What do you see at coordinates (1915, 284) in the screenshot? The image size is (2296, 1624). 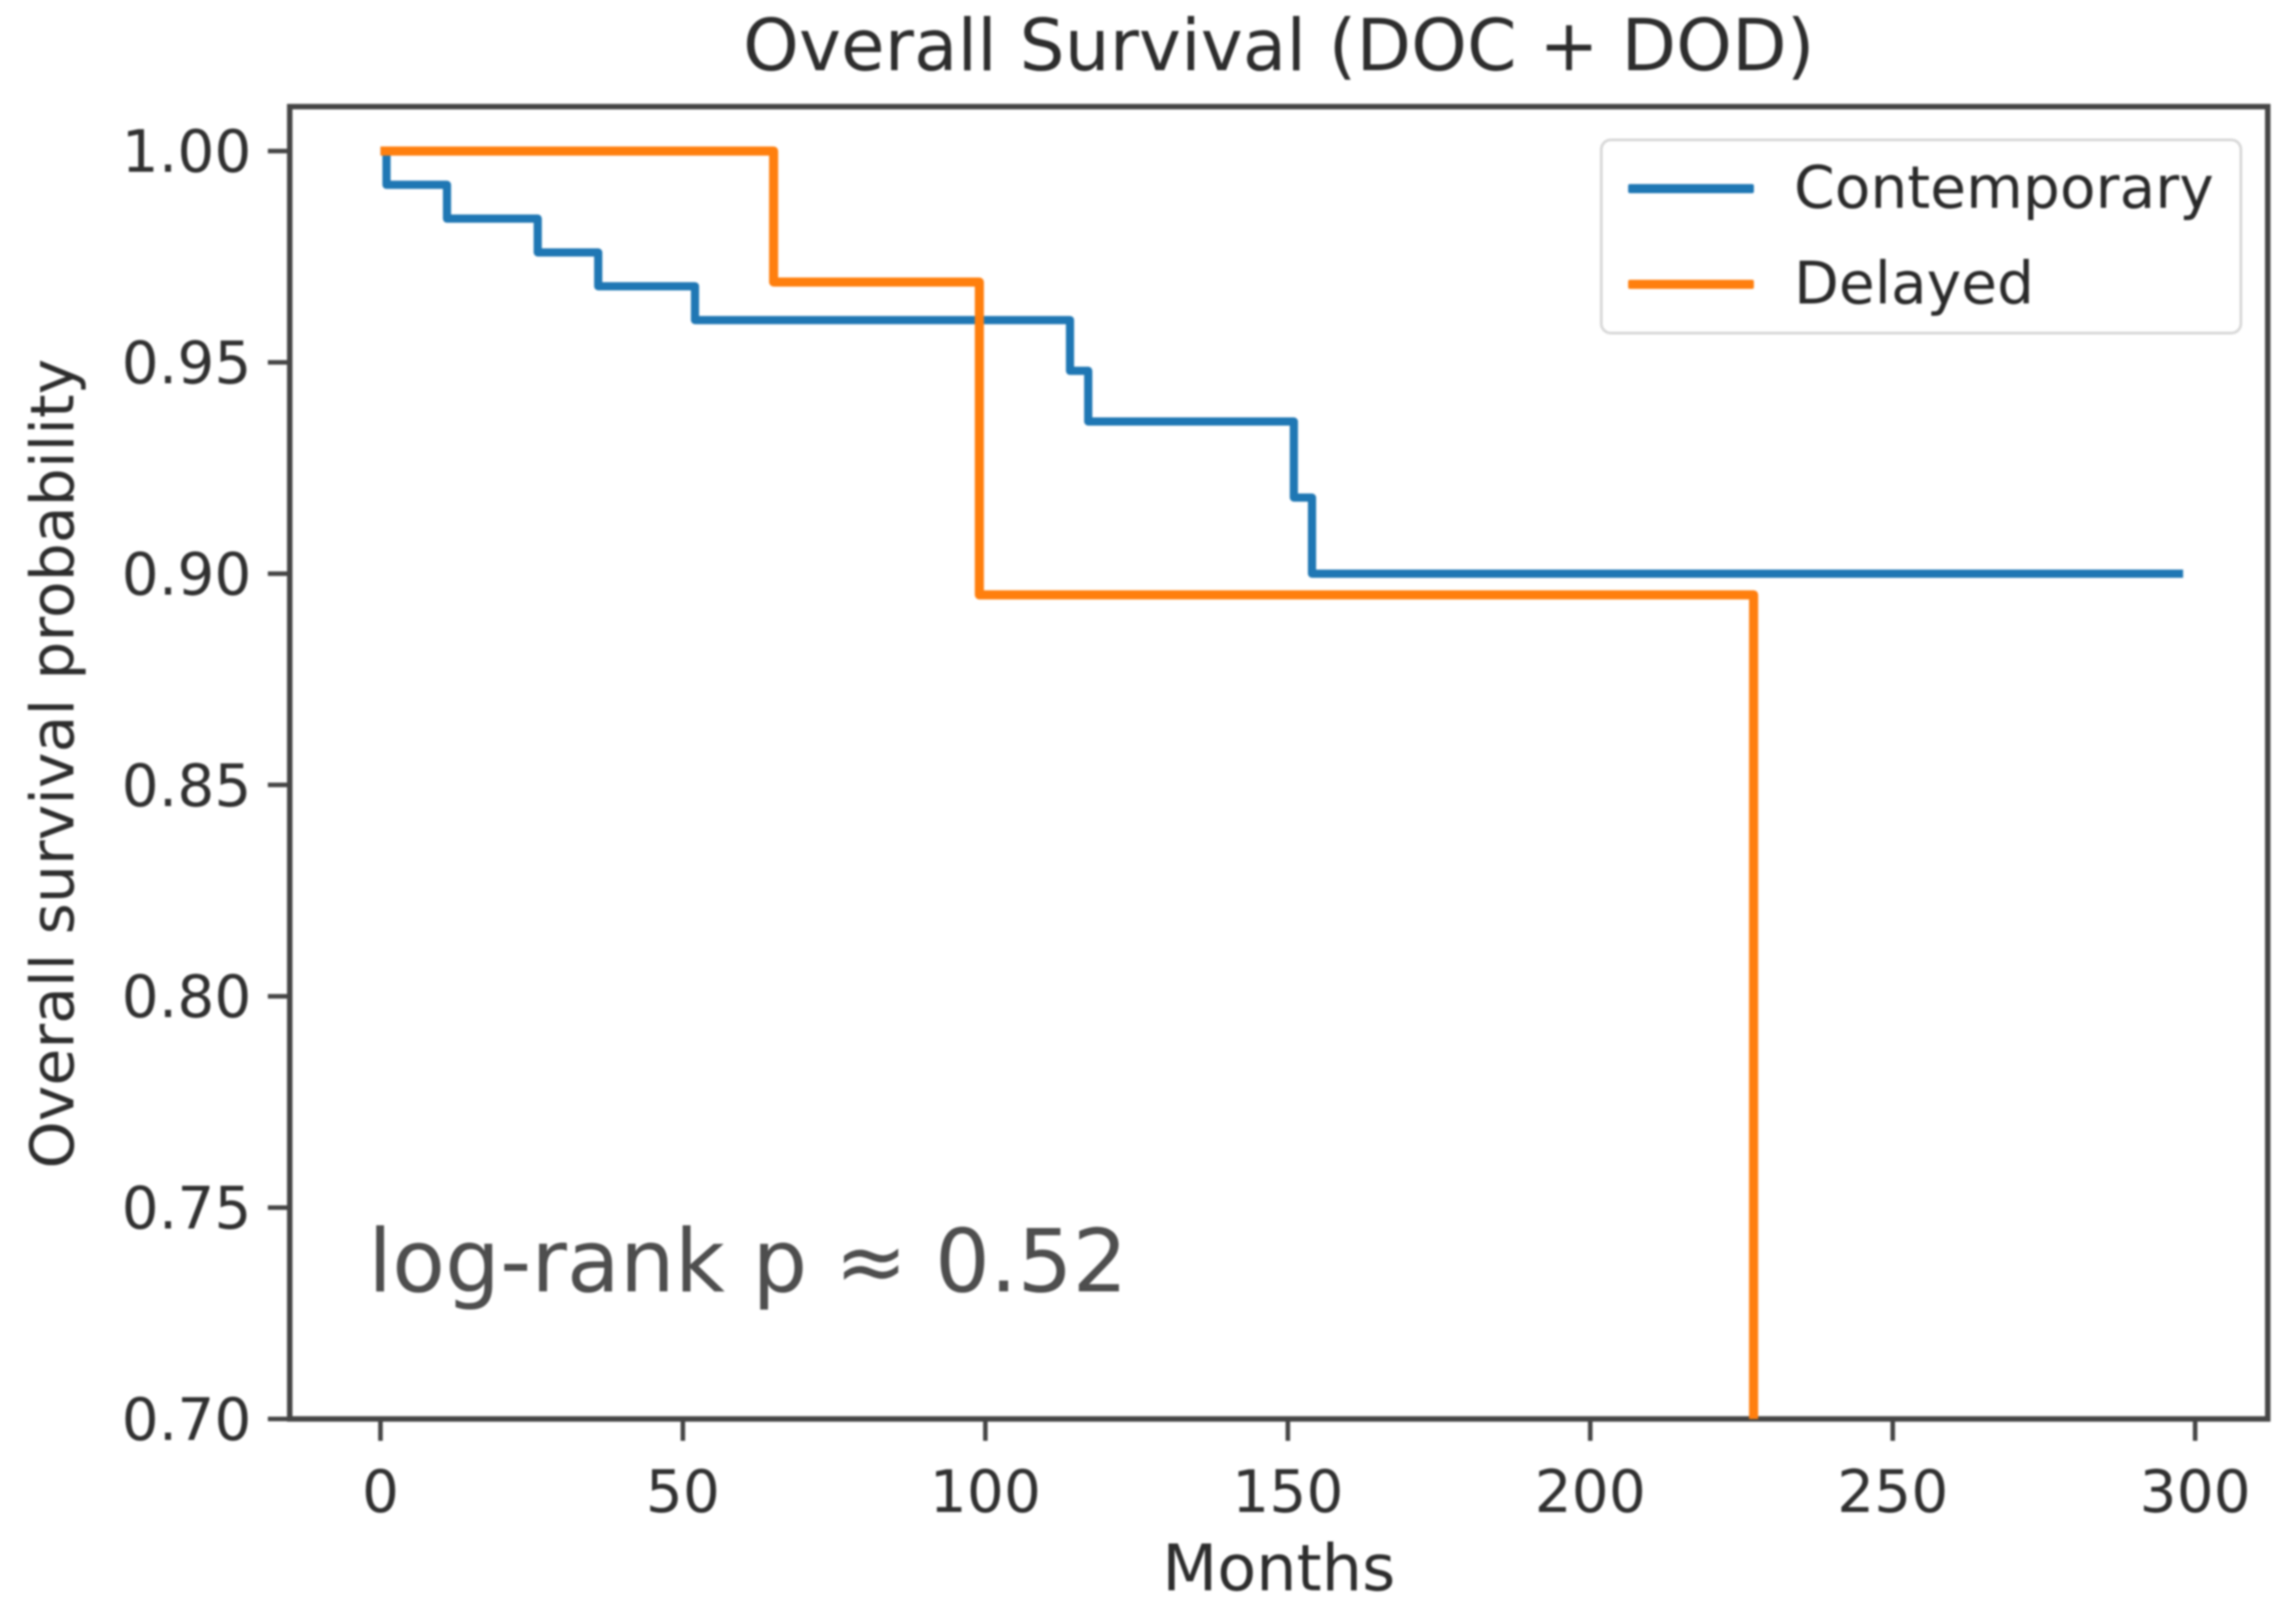 I see `legend-label-delayed: Delayed` at bounding box center [1915, 284].